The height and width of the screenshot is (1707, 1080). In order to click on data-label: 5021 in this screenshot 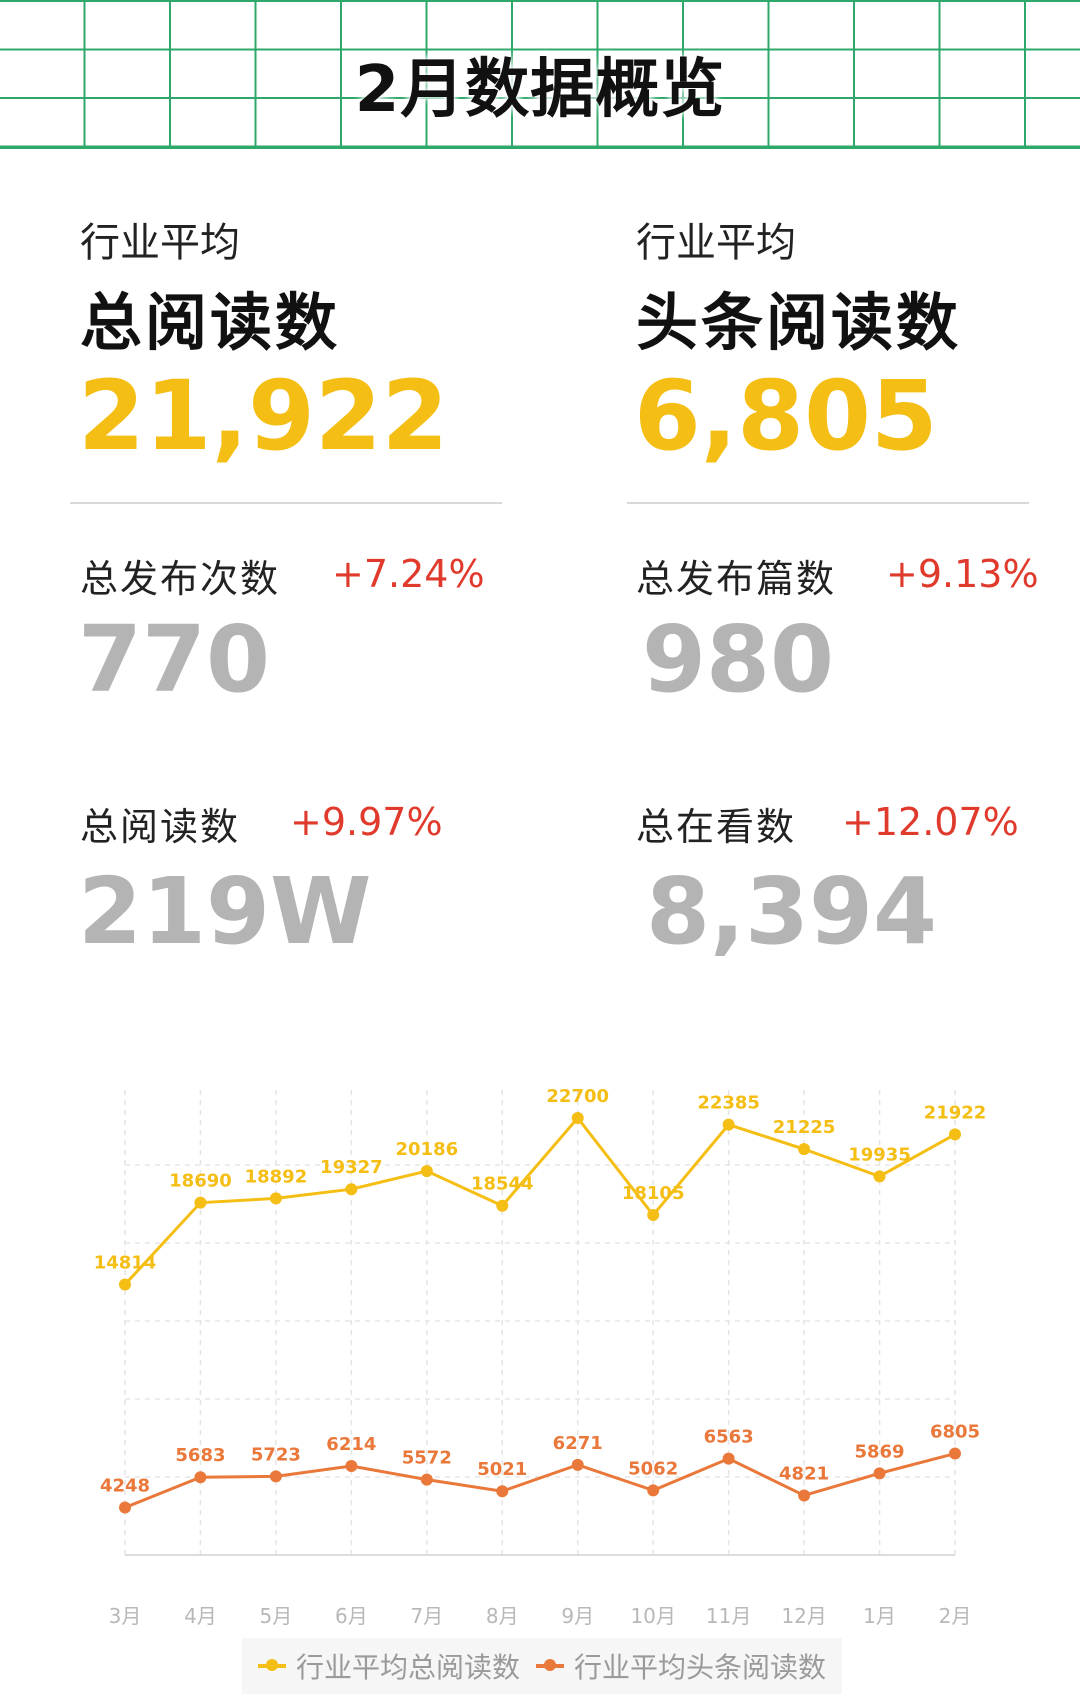, I will do `click(502, 1469)`.